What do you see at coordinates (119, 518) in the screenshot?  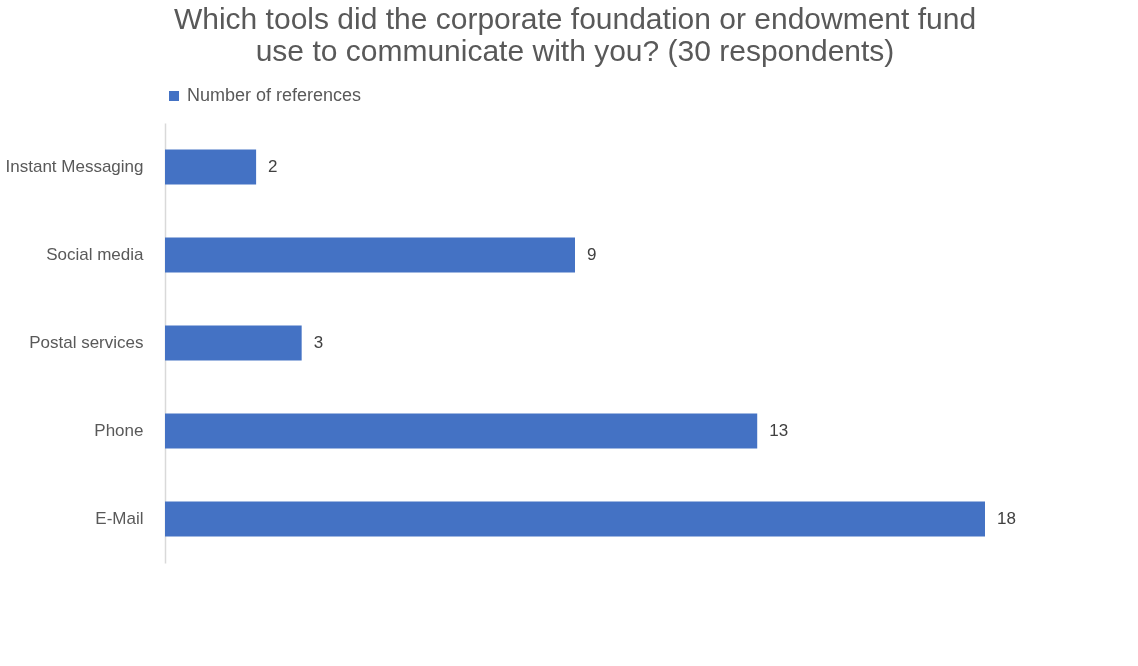 I see `y-tick-label: E-Mail` at bounding box center [119, 518].